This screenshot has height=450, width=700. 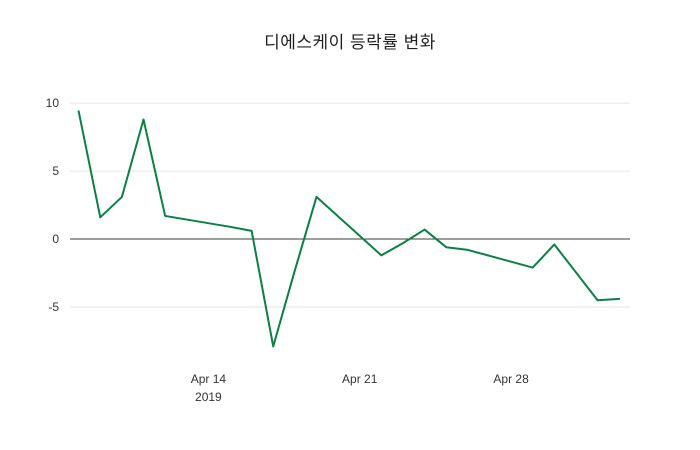 I want to click on y-tick-label: -5, so click(x=53, y=307).